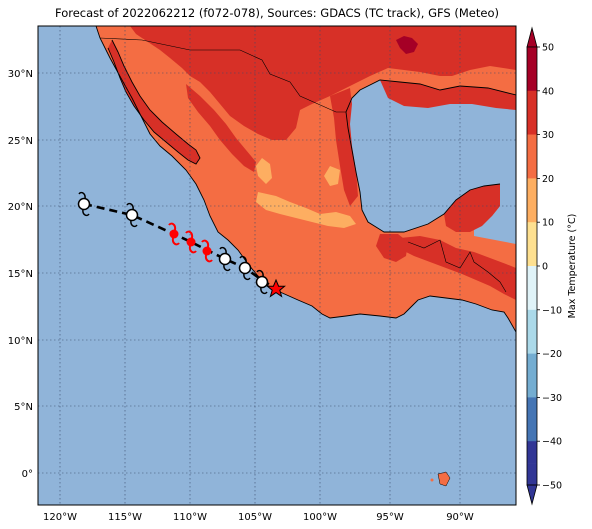 The image size is (592, 529). I want to click on lat-tick-label: 25°N, so click(20, 141).